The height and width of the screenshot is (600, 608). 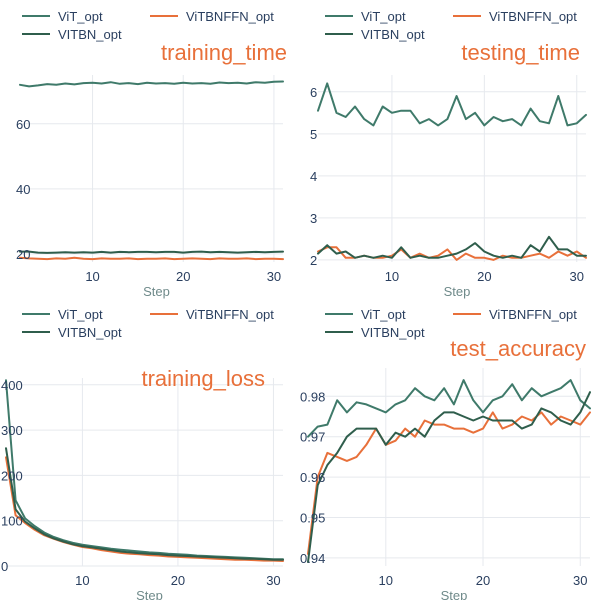 What do you see at coordinates (203, 378) in the screenshot?
I see `chart-title: training_loss` at bounding box center [203, 378].